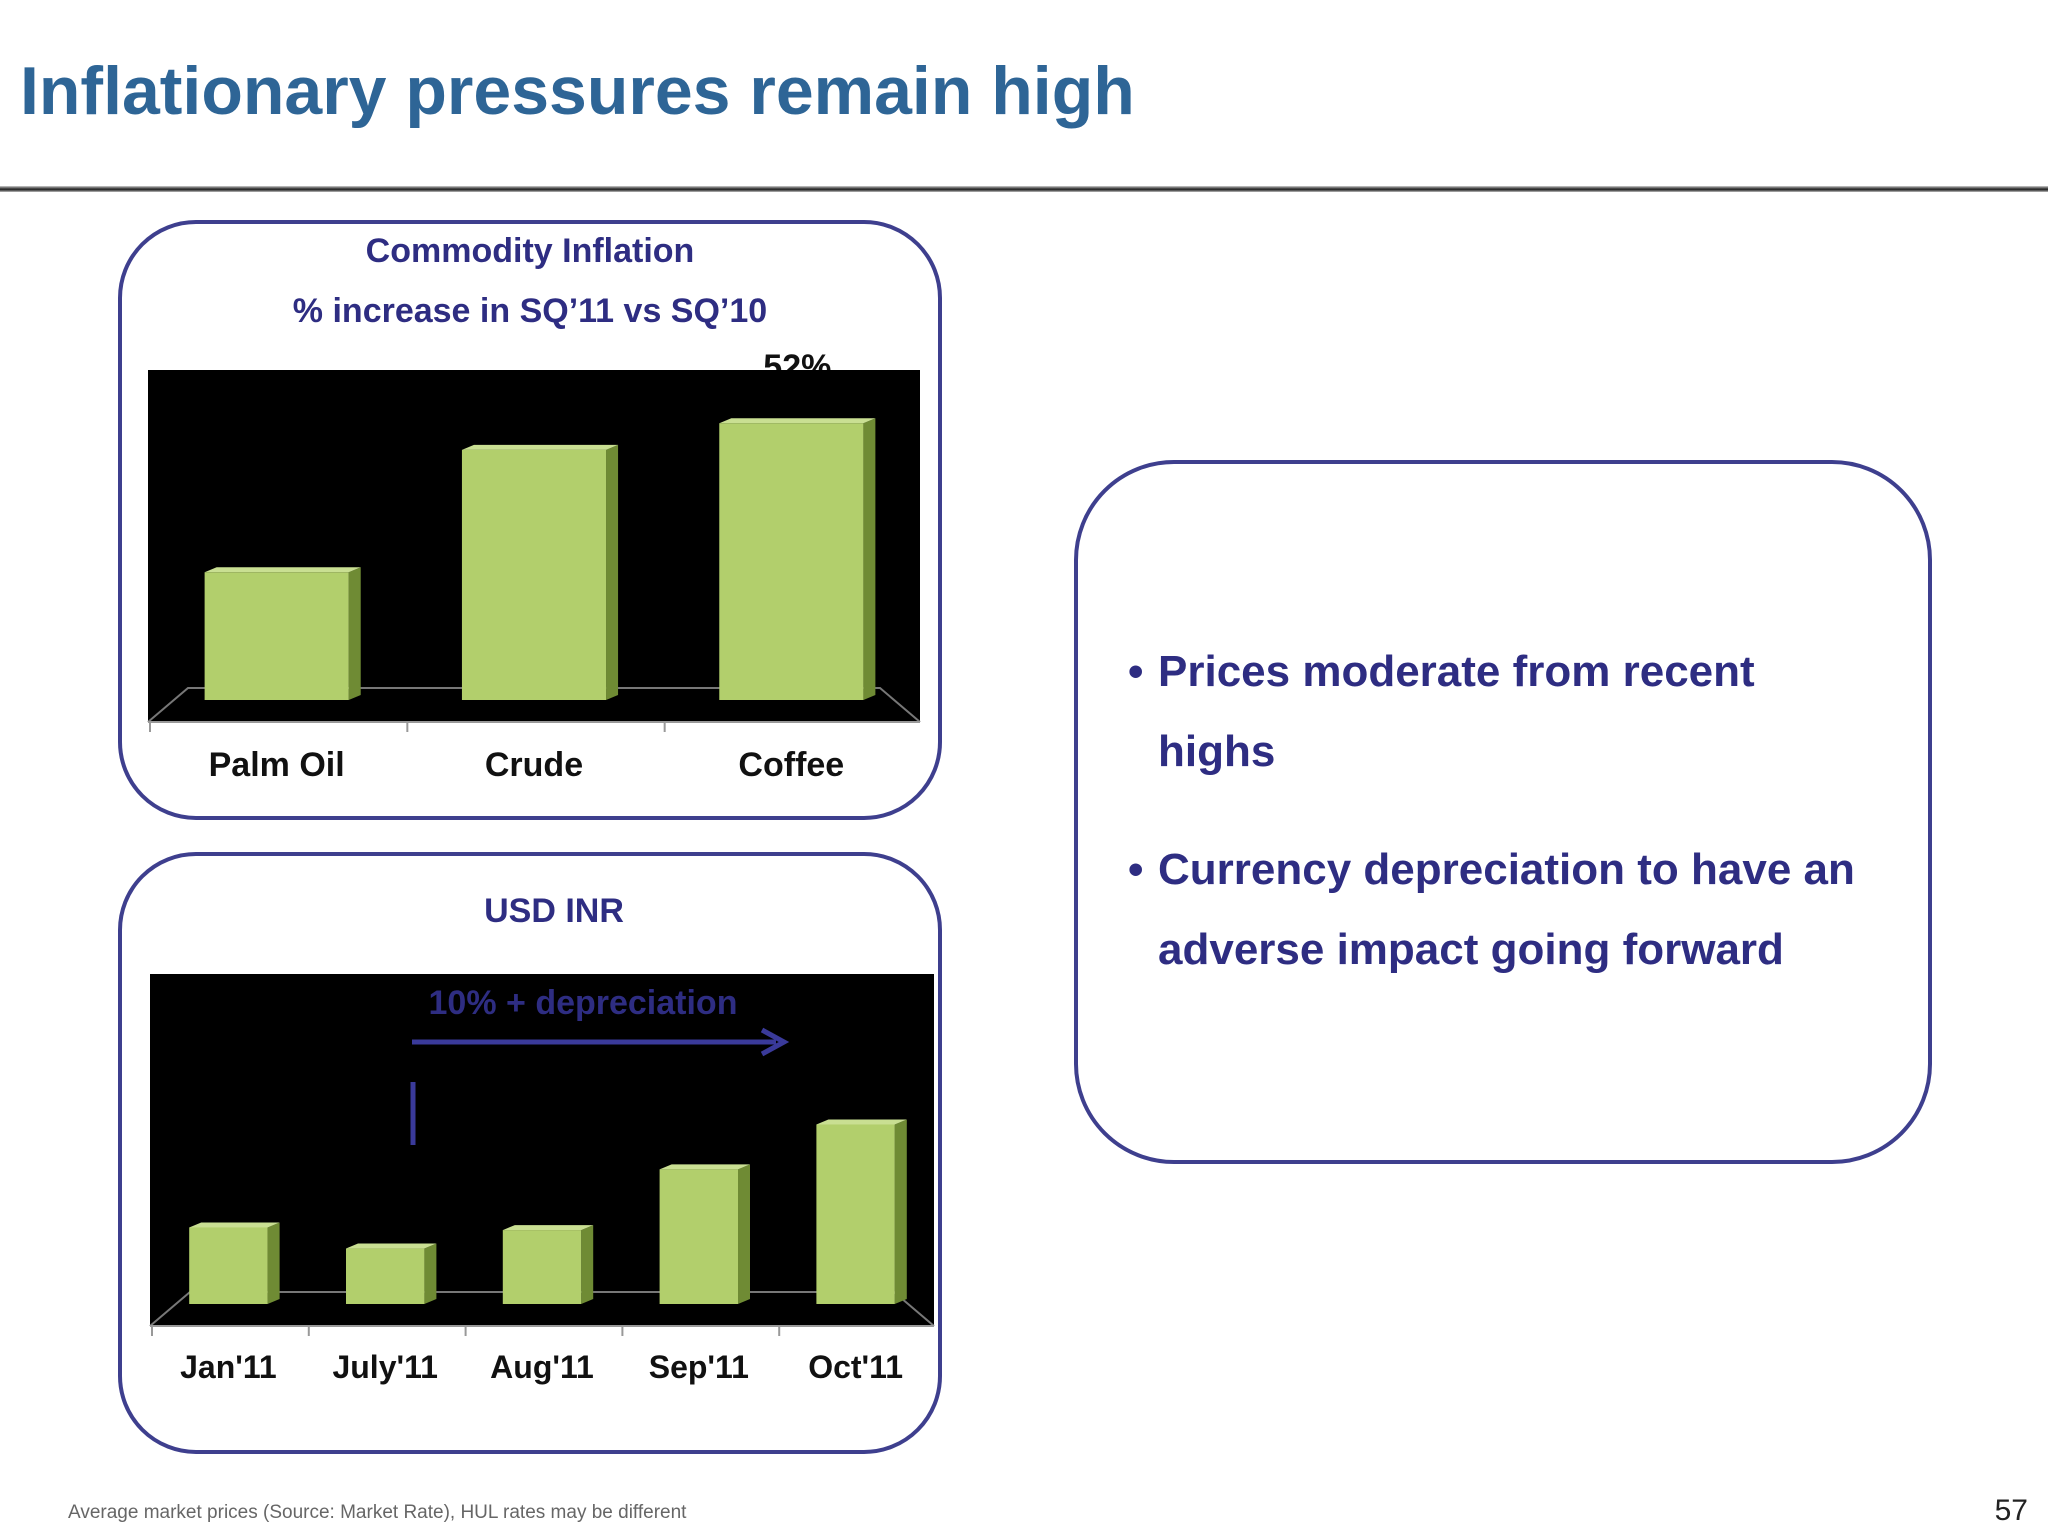 The image size is (2048, 1536). What do you see at coordinates (2011, 1510) in the screenshot?
I see `page-number: 57` at bounding box center [2011, 1510].